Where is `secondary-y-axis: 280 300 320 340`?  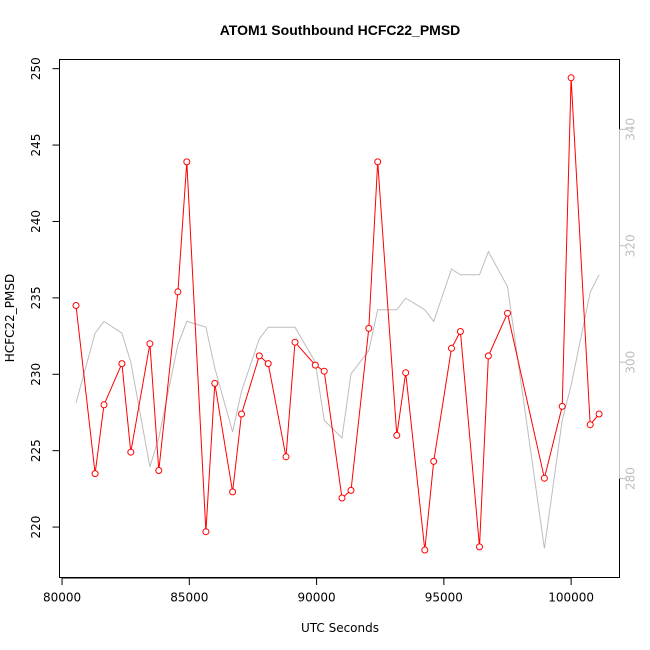
secondary-y-axis: 280 300 320 340 is located at coordinates (628, 304).